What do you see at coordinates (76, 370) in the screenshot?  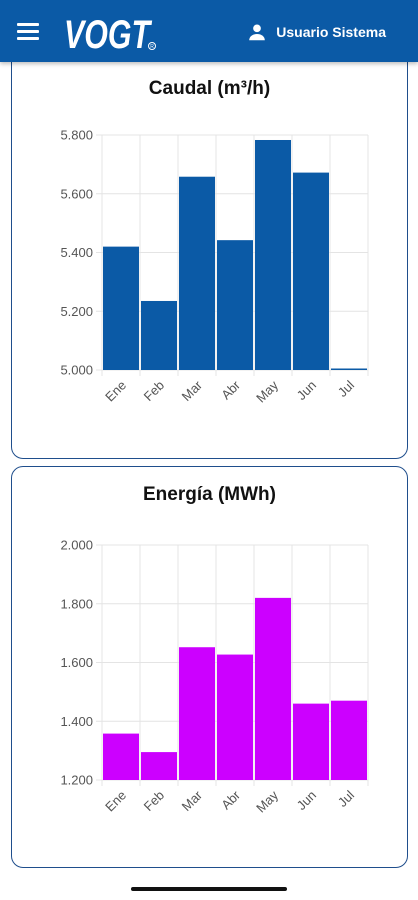 I see `y-tick-label: 5.000` at bounding box center [76, 370].